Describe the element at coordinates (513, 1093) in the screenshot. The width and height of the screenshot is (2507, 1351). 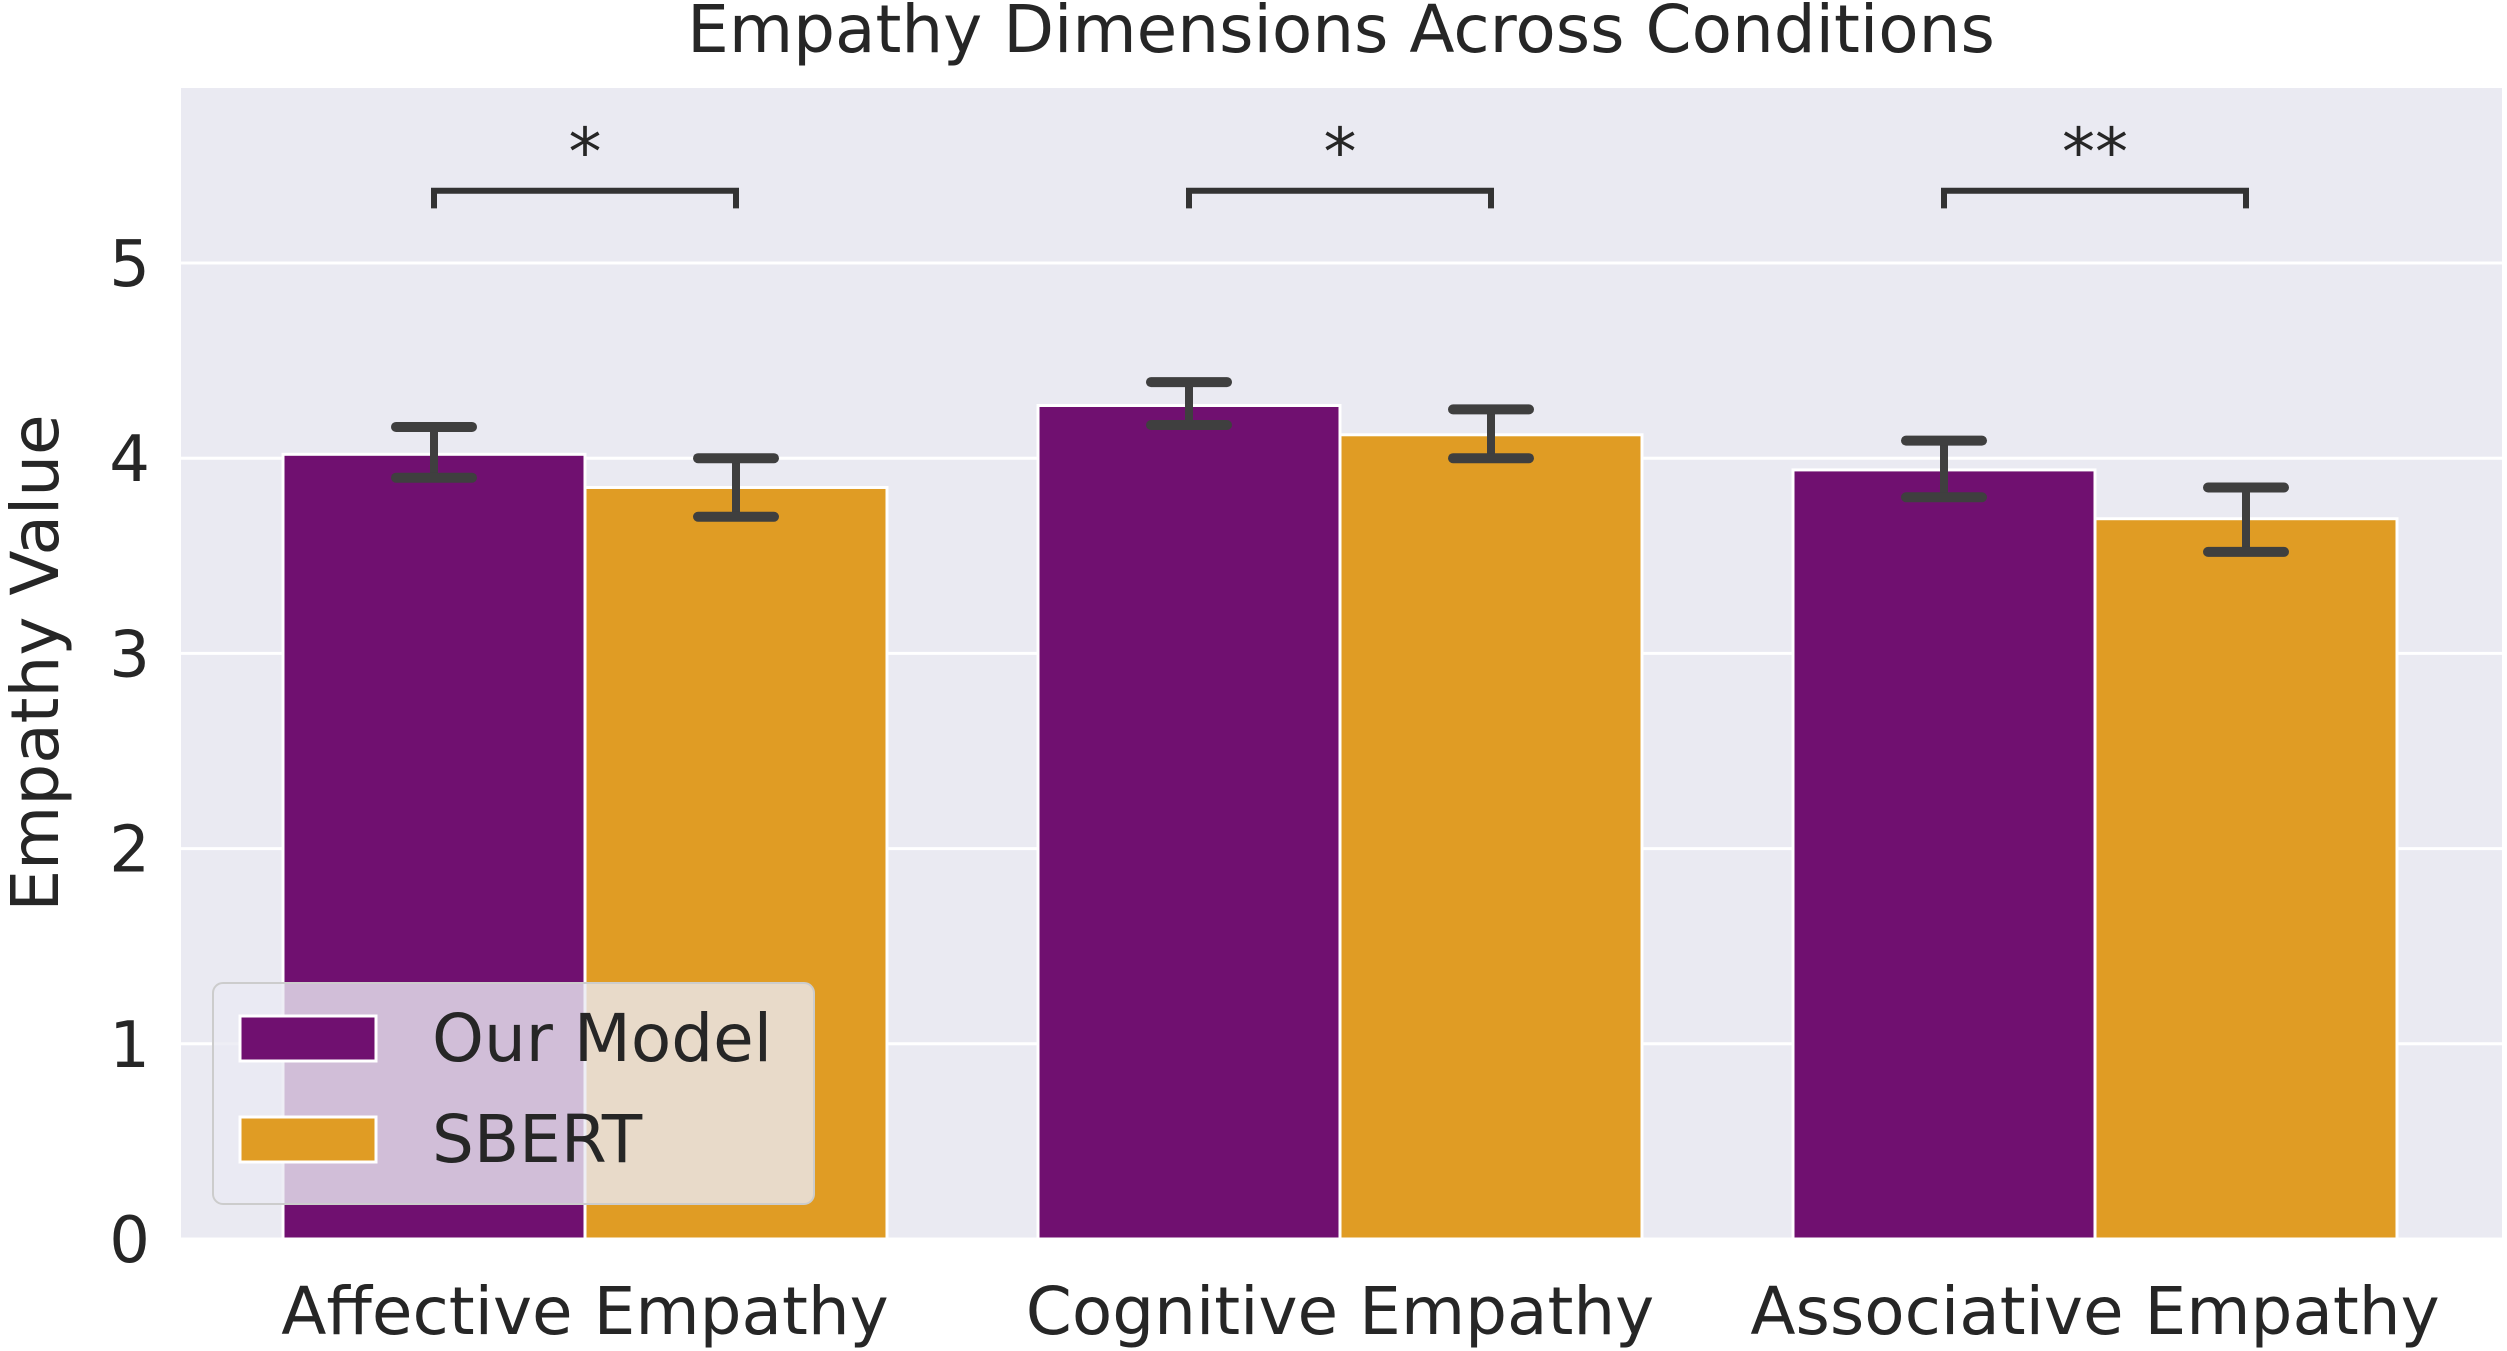
I see `legend: Our Model SBERT` at that location.